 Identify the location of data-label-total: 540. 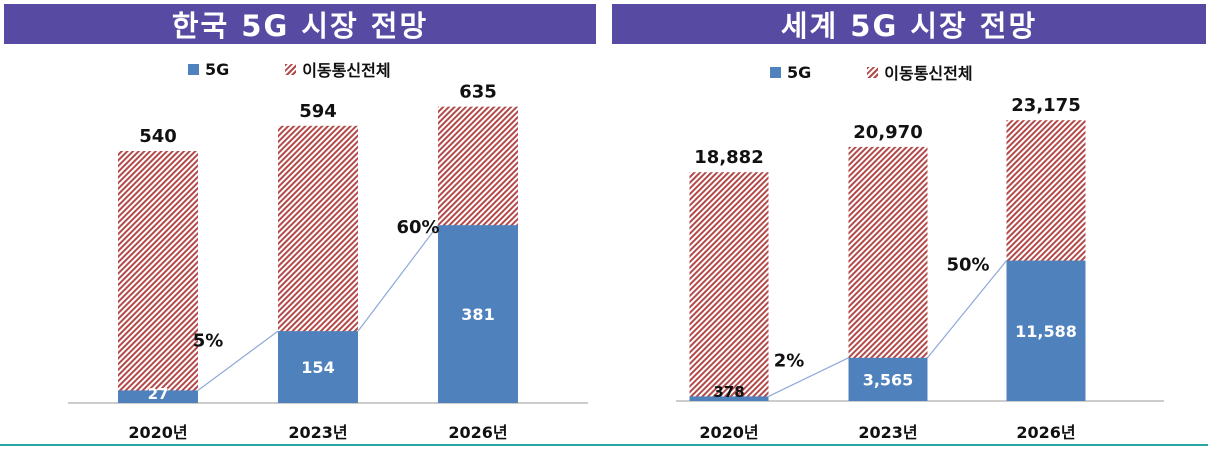
(158, 136).